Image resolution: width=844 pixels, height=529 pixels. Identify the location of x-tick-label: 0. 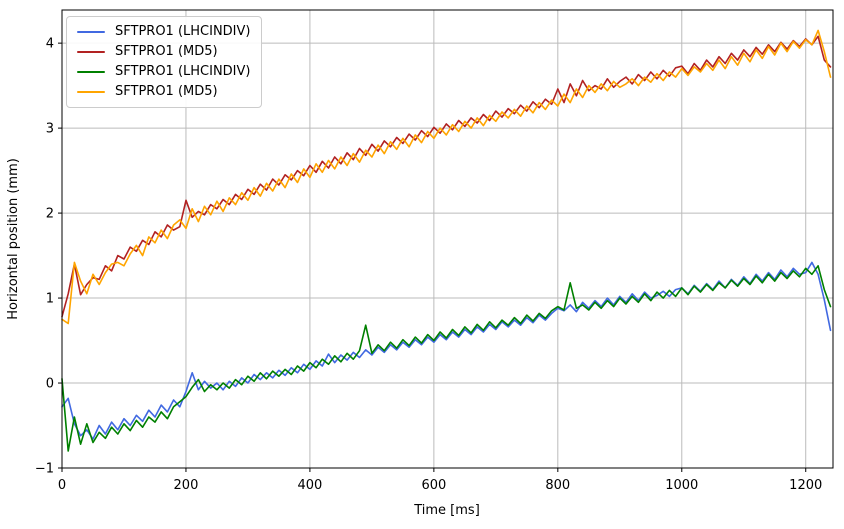
(62, 485).